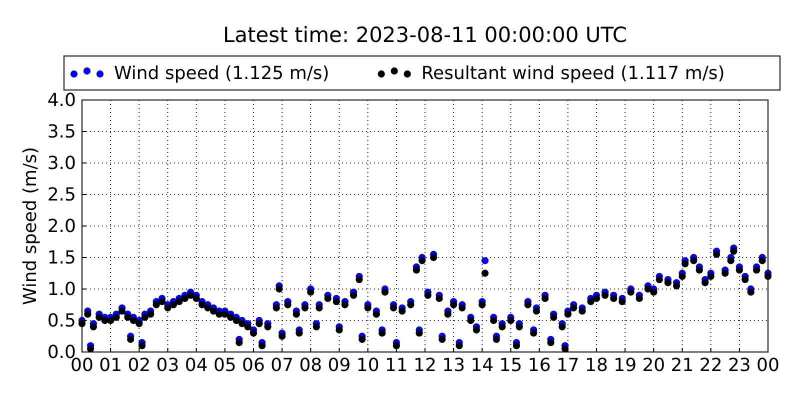 This screenshot has width=800, height=400. Describe the element at coordinates (253, 365) in the screenshot. I see `x-tick-label: 06` at that location.